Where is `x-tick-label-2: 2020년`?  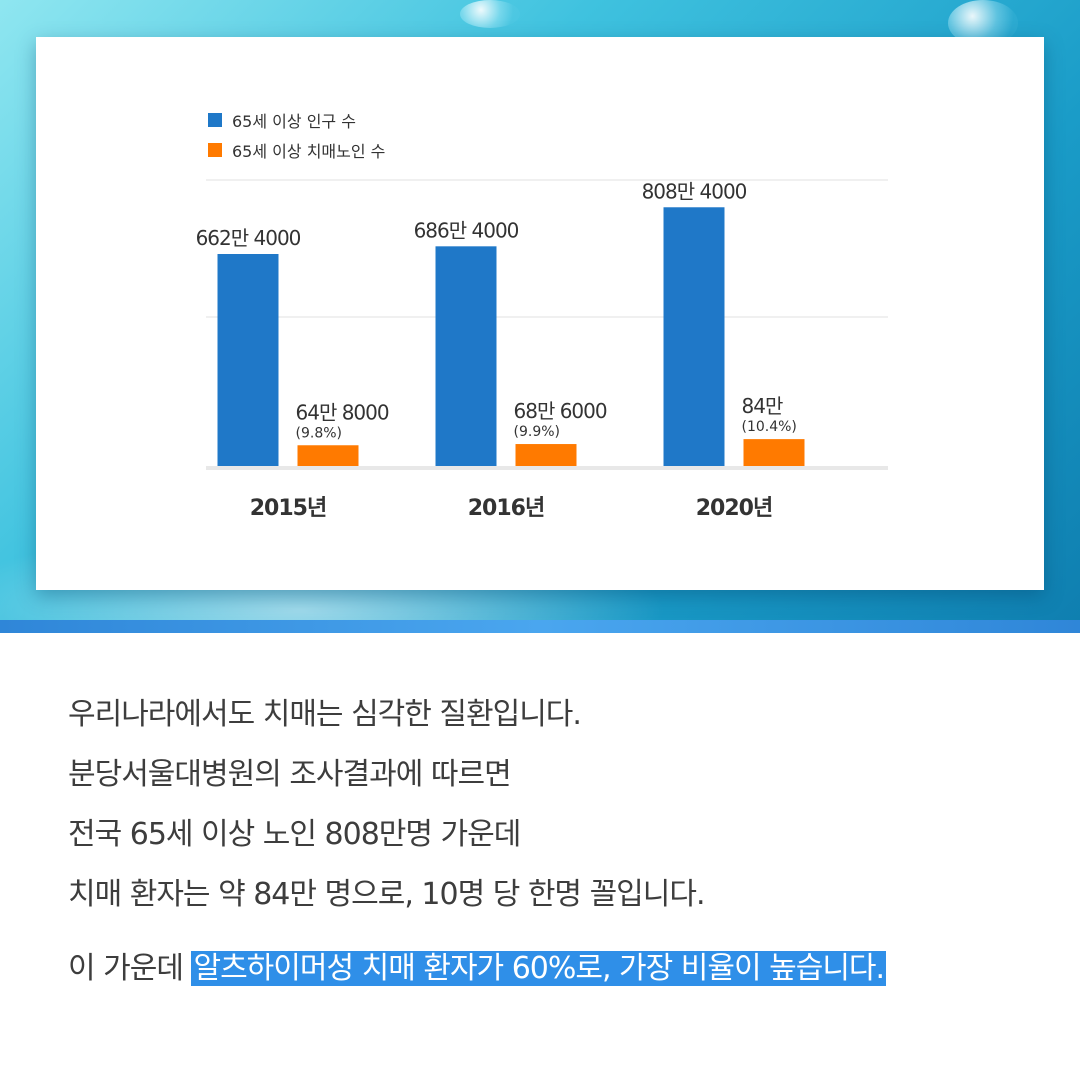
x-tick-label-2: 2020년 is located at coordinates (734, 508).